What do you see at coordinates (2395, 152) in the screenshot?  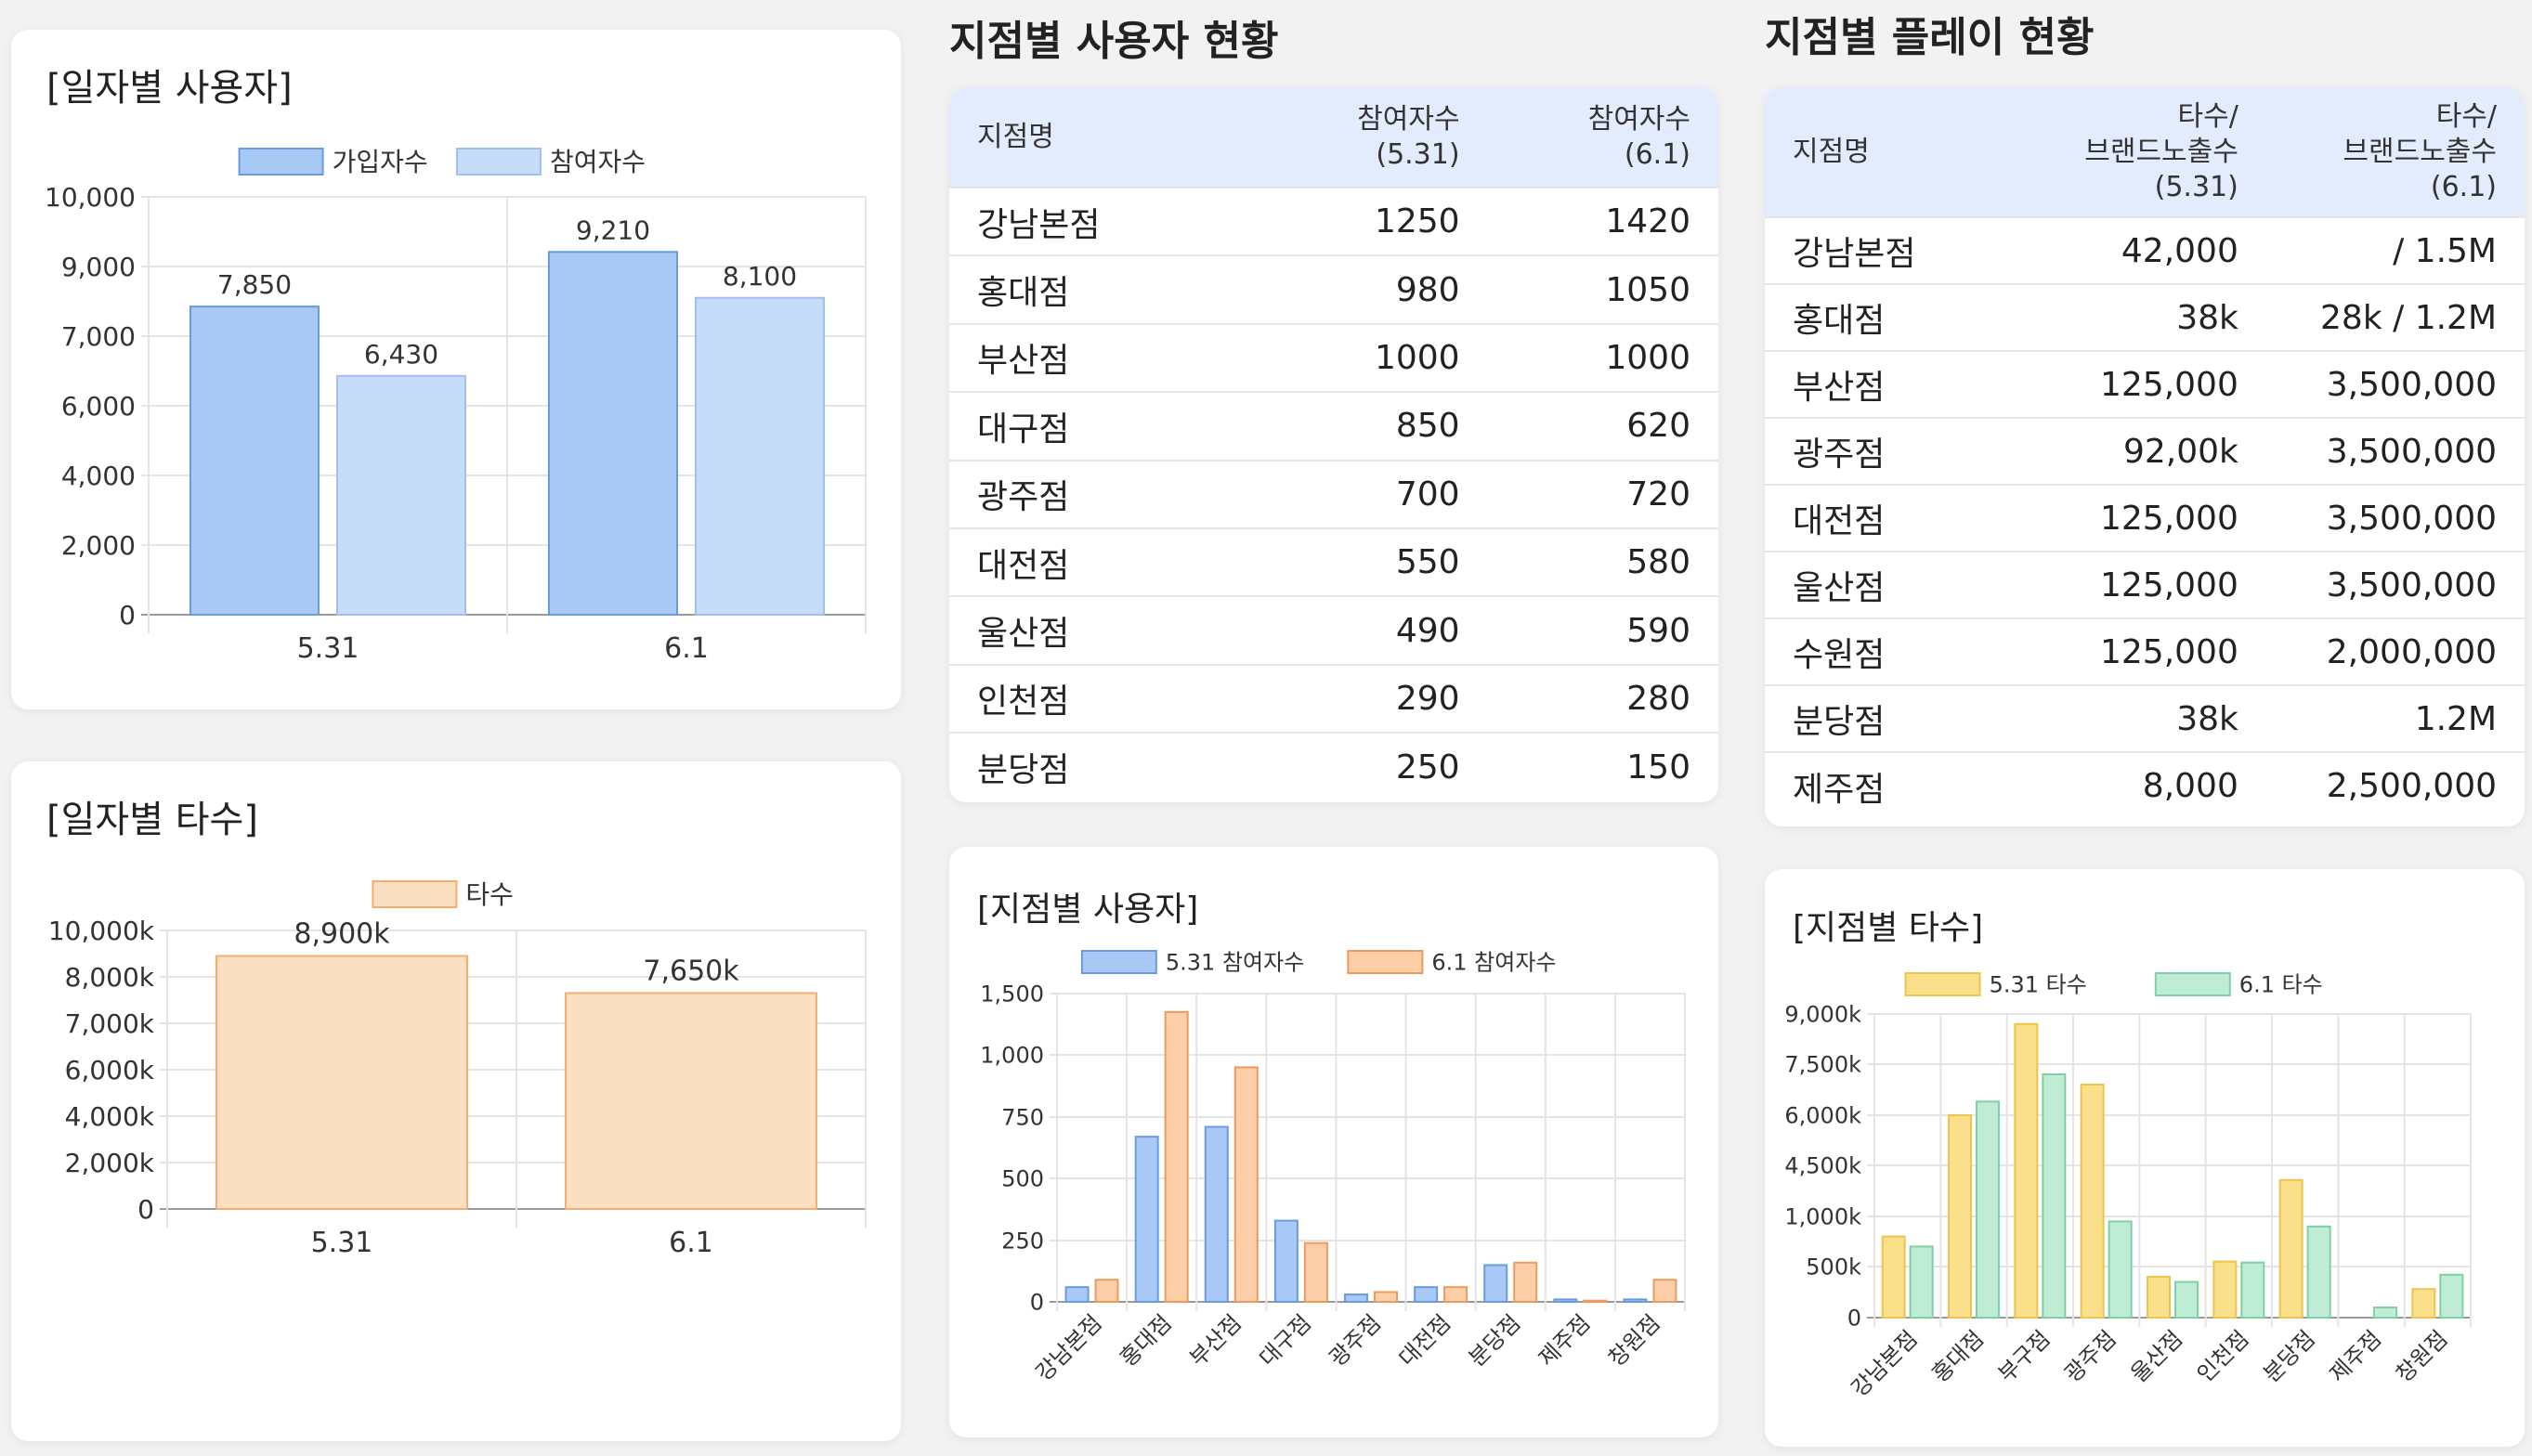 I see `column-header: 타수/브랜드노출수 (6.1)` at bounding box center [2395, 152].